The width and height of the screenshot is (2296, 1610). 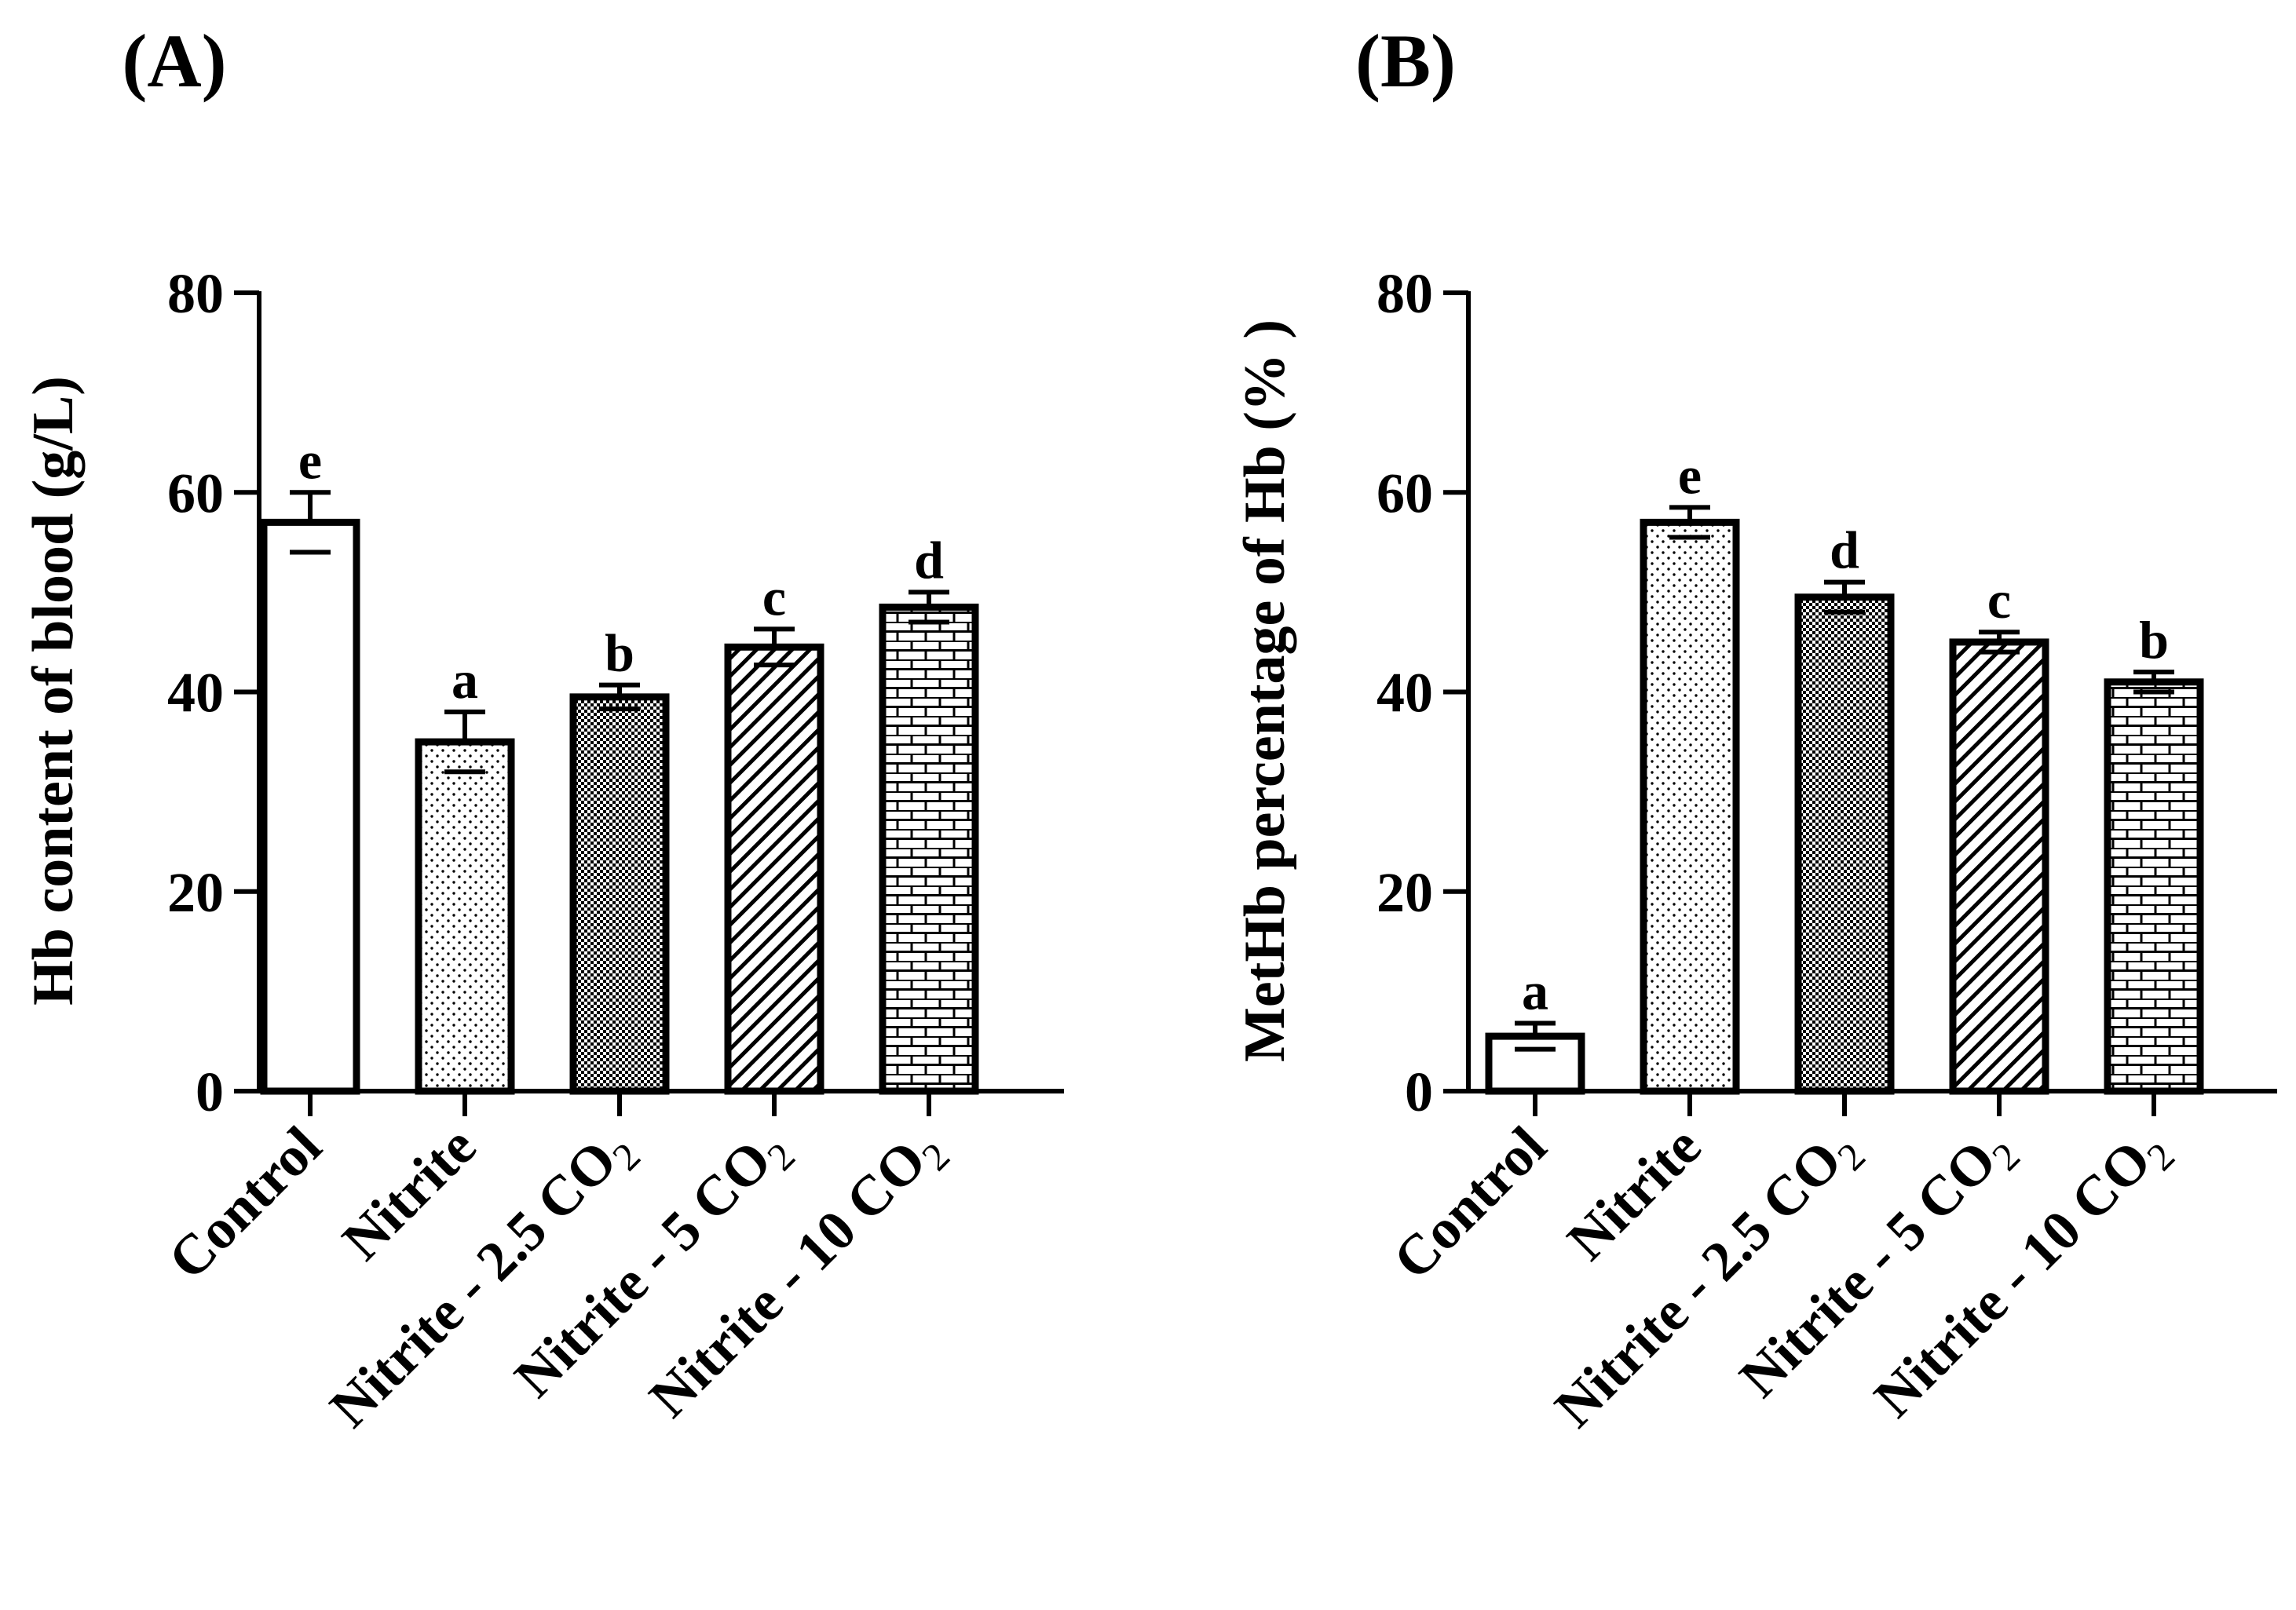 I want to click on panel-b-significance-letter: d, so click(x=1845, y=550).